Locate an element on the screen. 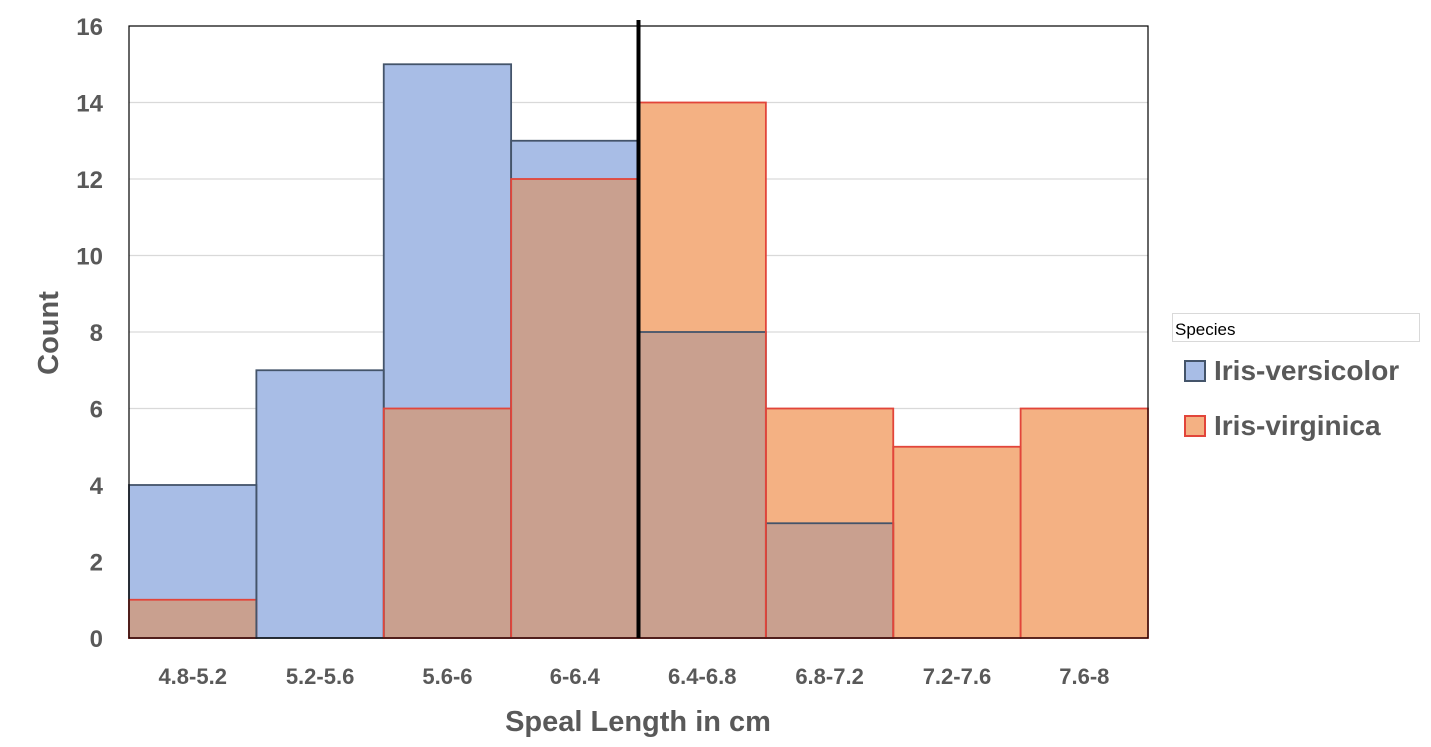  legend-swatch-virginica is located at coordinates (1195, 426).